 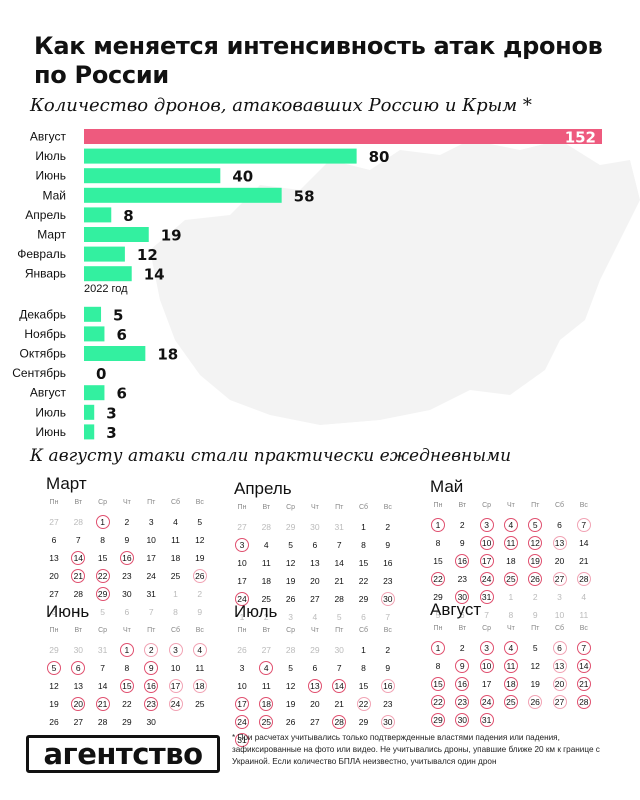 I want to click on calendar-month-name: Апрель, so click(x=263, y=488).